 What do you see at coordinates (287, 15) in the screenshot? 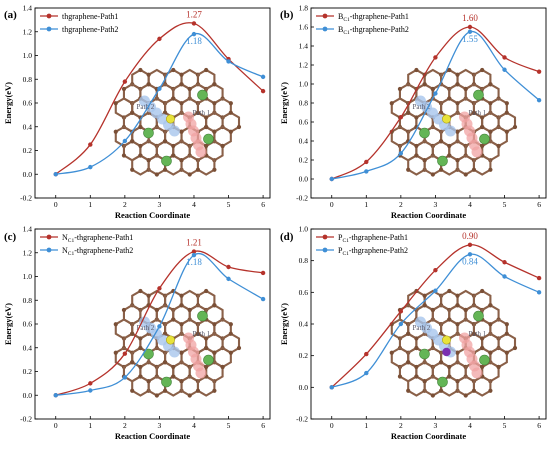
I see `panel-letter: (b)` at bounding box center [287, 15].